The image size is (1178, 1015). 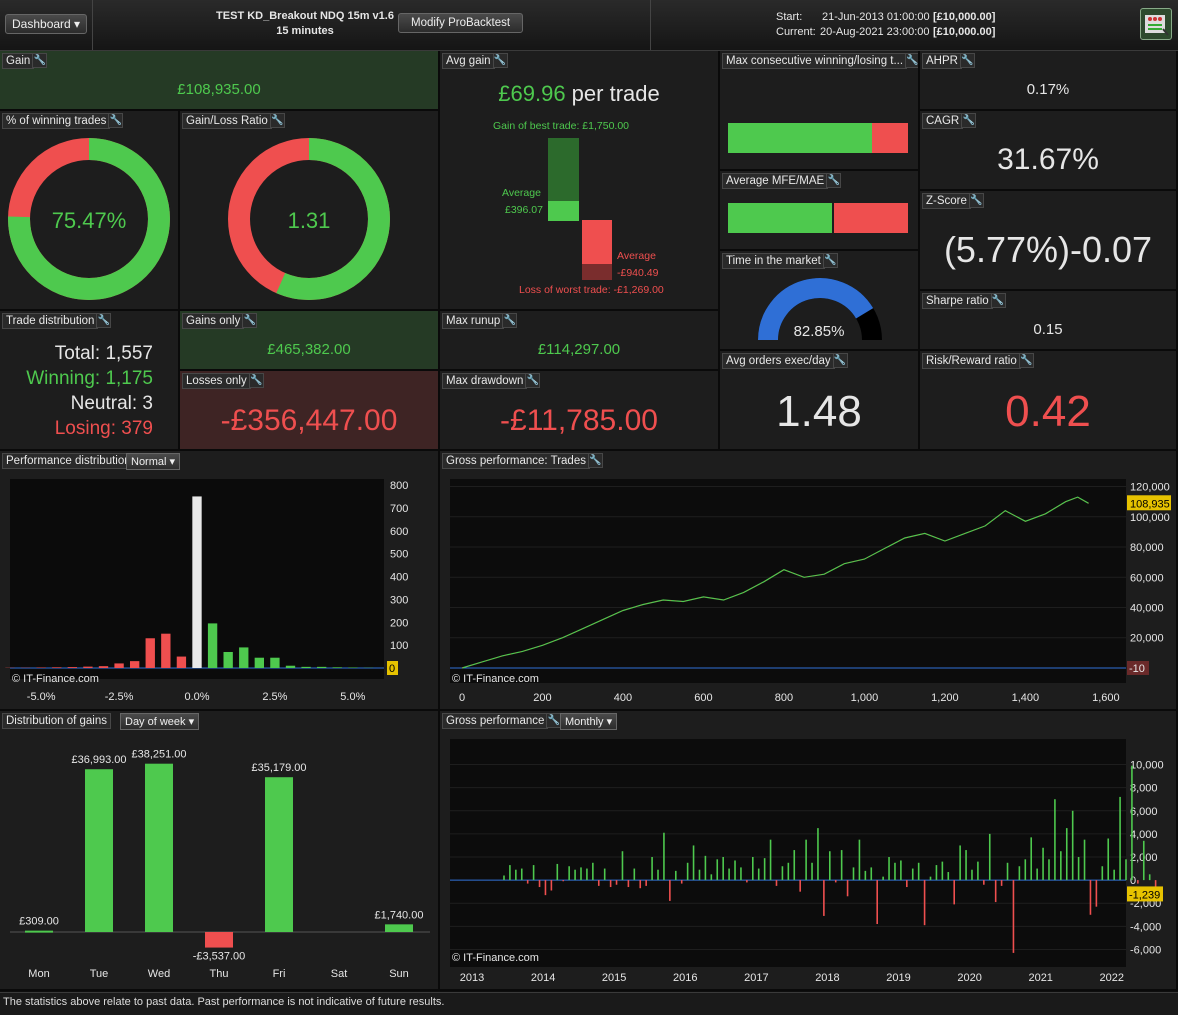 What do you see at coordinates (76, 428) in the screenshot?
I see `losing-row: Losing: 379` at bounding box center [76, 428].